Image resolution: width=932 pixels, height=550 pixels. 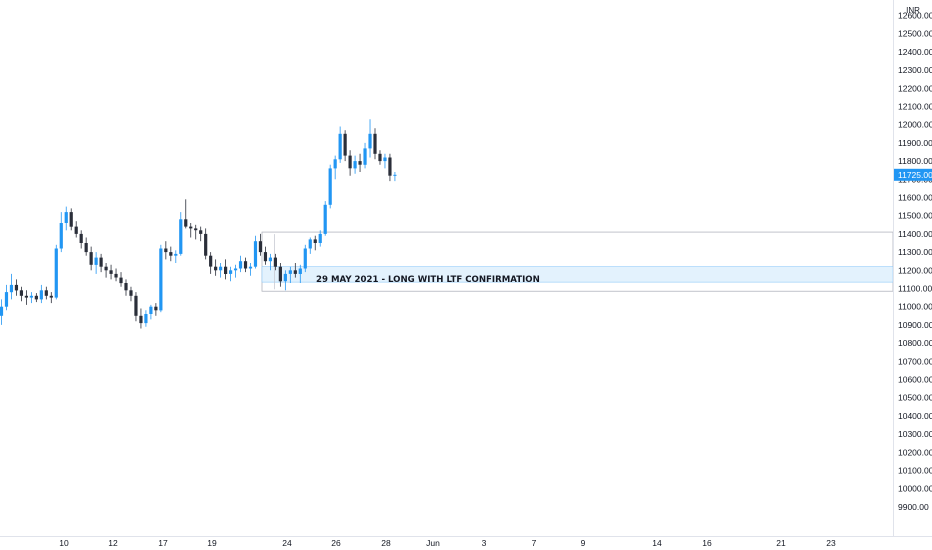 What do you see at coordinates (915, 88) in the screenshot?
I see `y-tick-label: 12200.00` at bounding box center [915, 88].